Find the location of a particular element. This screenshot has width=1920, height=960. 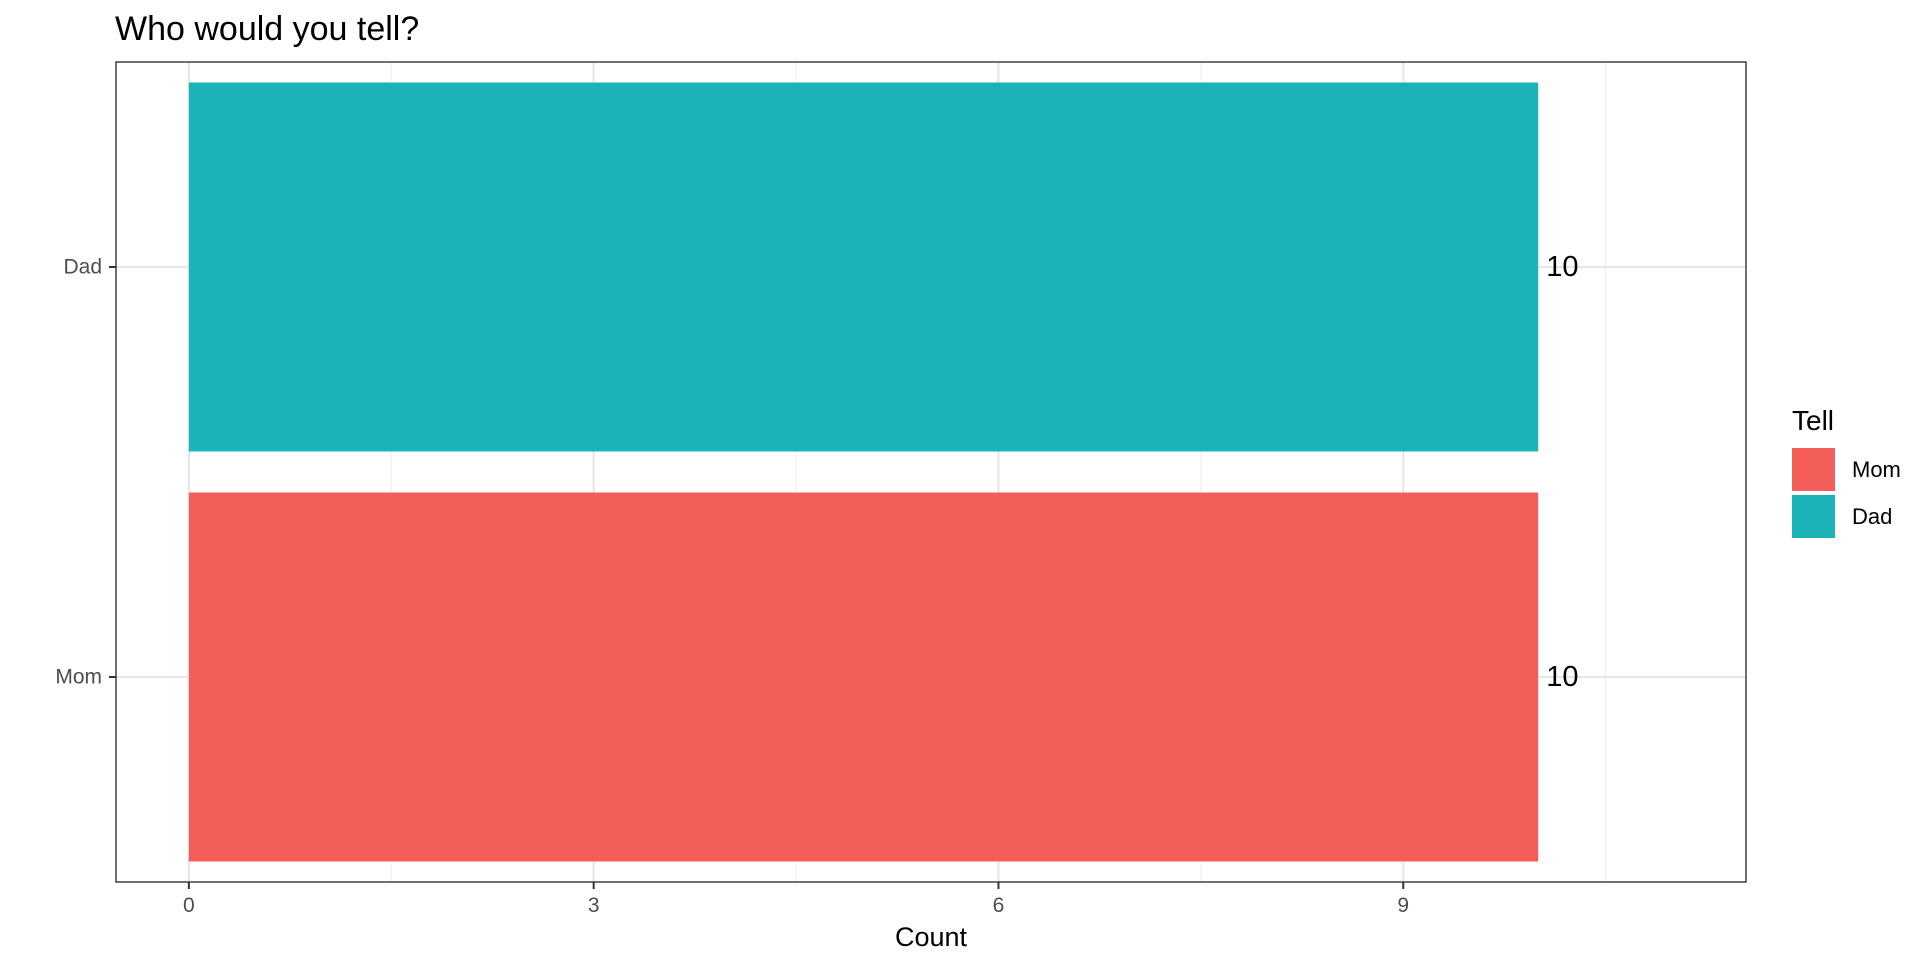

legend-label: Dad is located at coordinates (1872, 516).